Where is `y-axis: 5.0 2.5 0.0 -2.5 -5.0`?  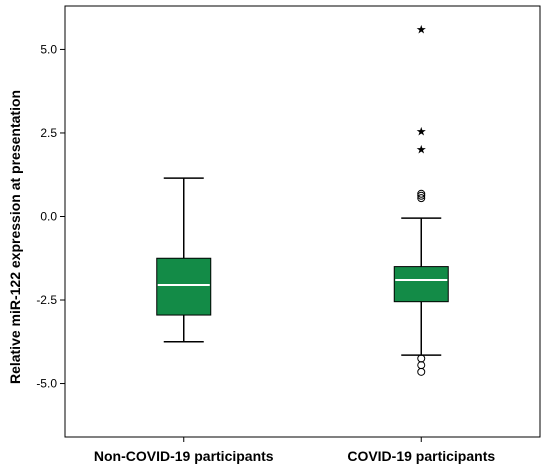
y-axis: 5.0 2.5 0.0 -2.5 -5.0 is located at coordinates (50, 216).